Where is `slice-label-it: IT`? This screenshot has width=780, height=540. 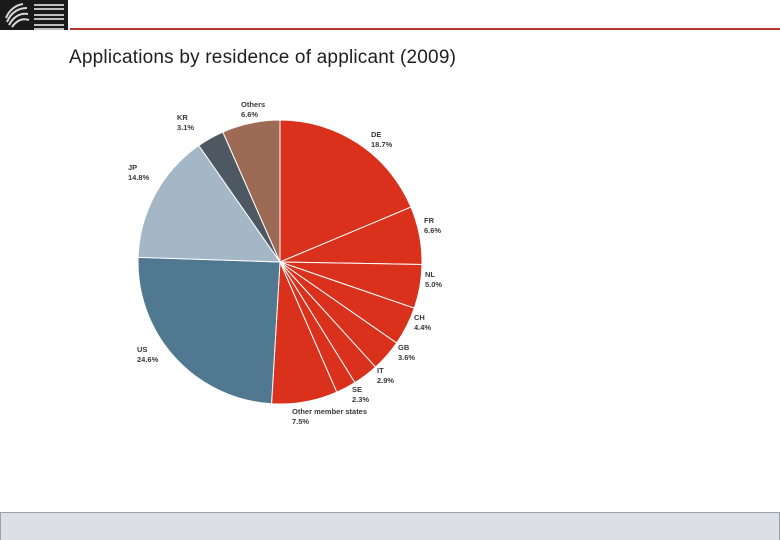
slice-label-it: IT is located at coordinates (380, 370).